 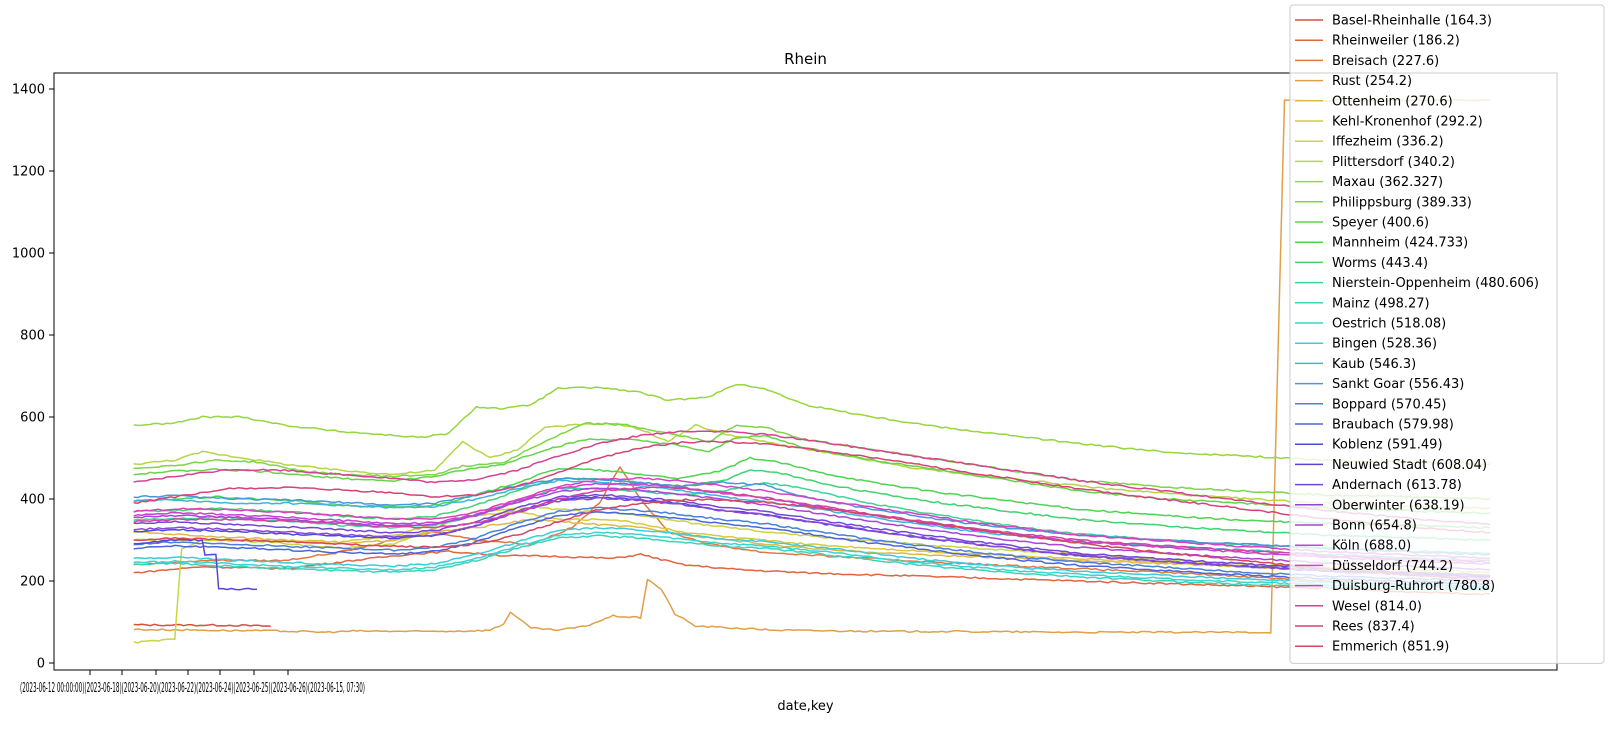 I want to click on chart-title: Rhein, so click(x=805, y=59).